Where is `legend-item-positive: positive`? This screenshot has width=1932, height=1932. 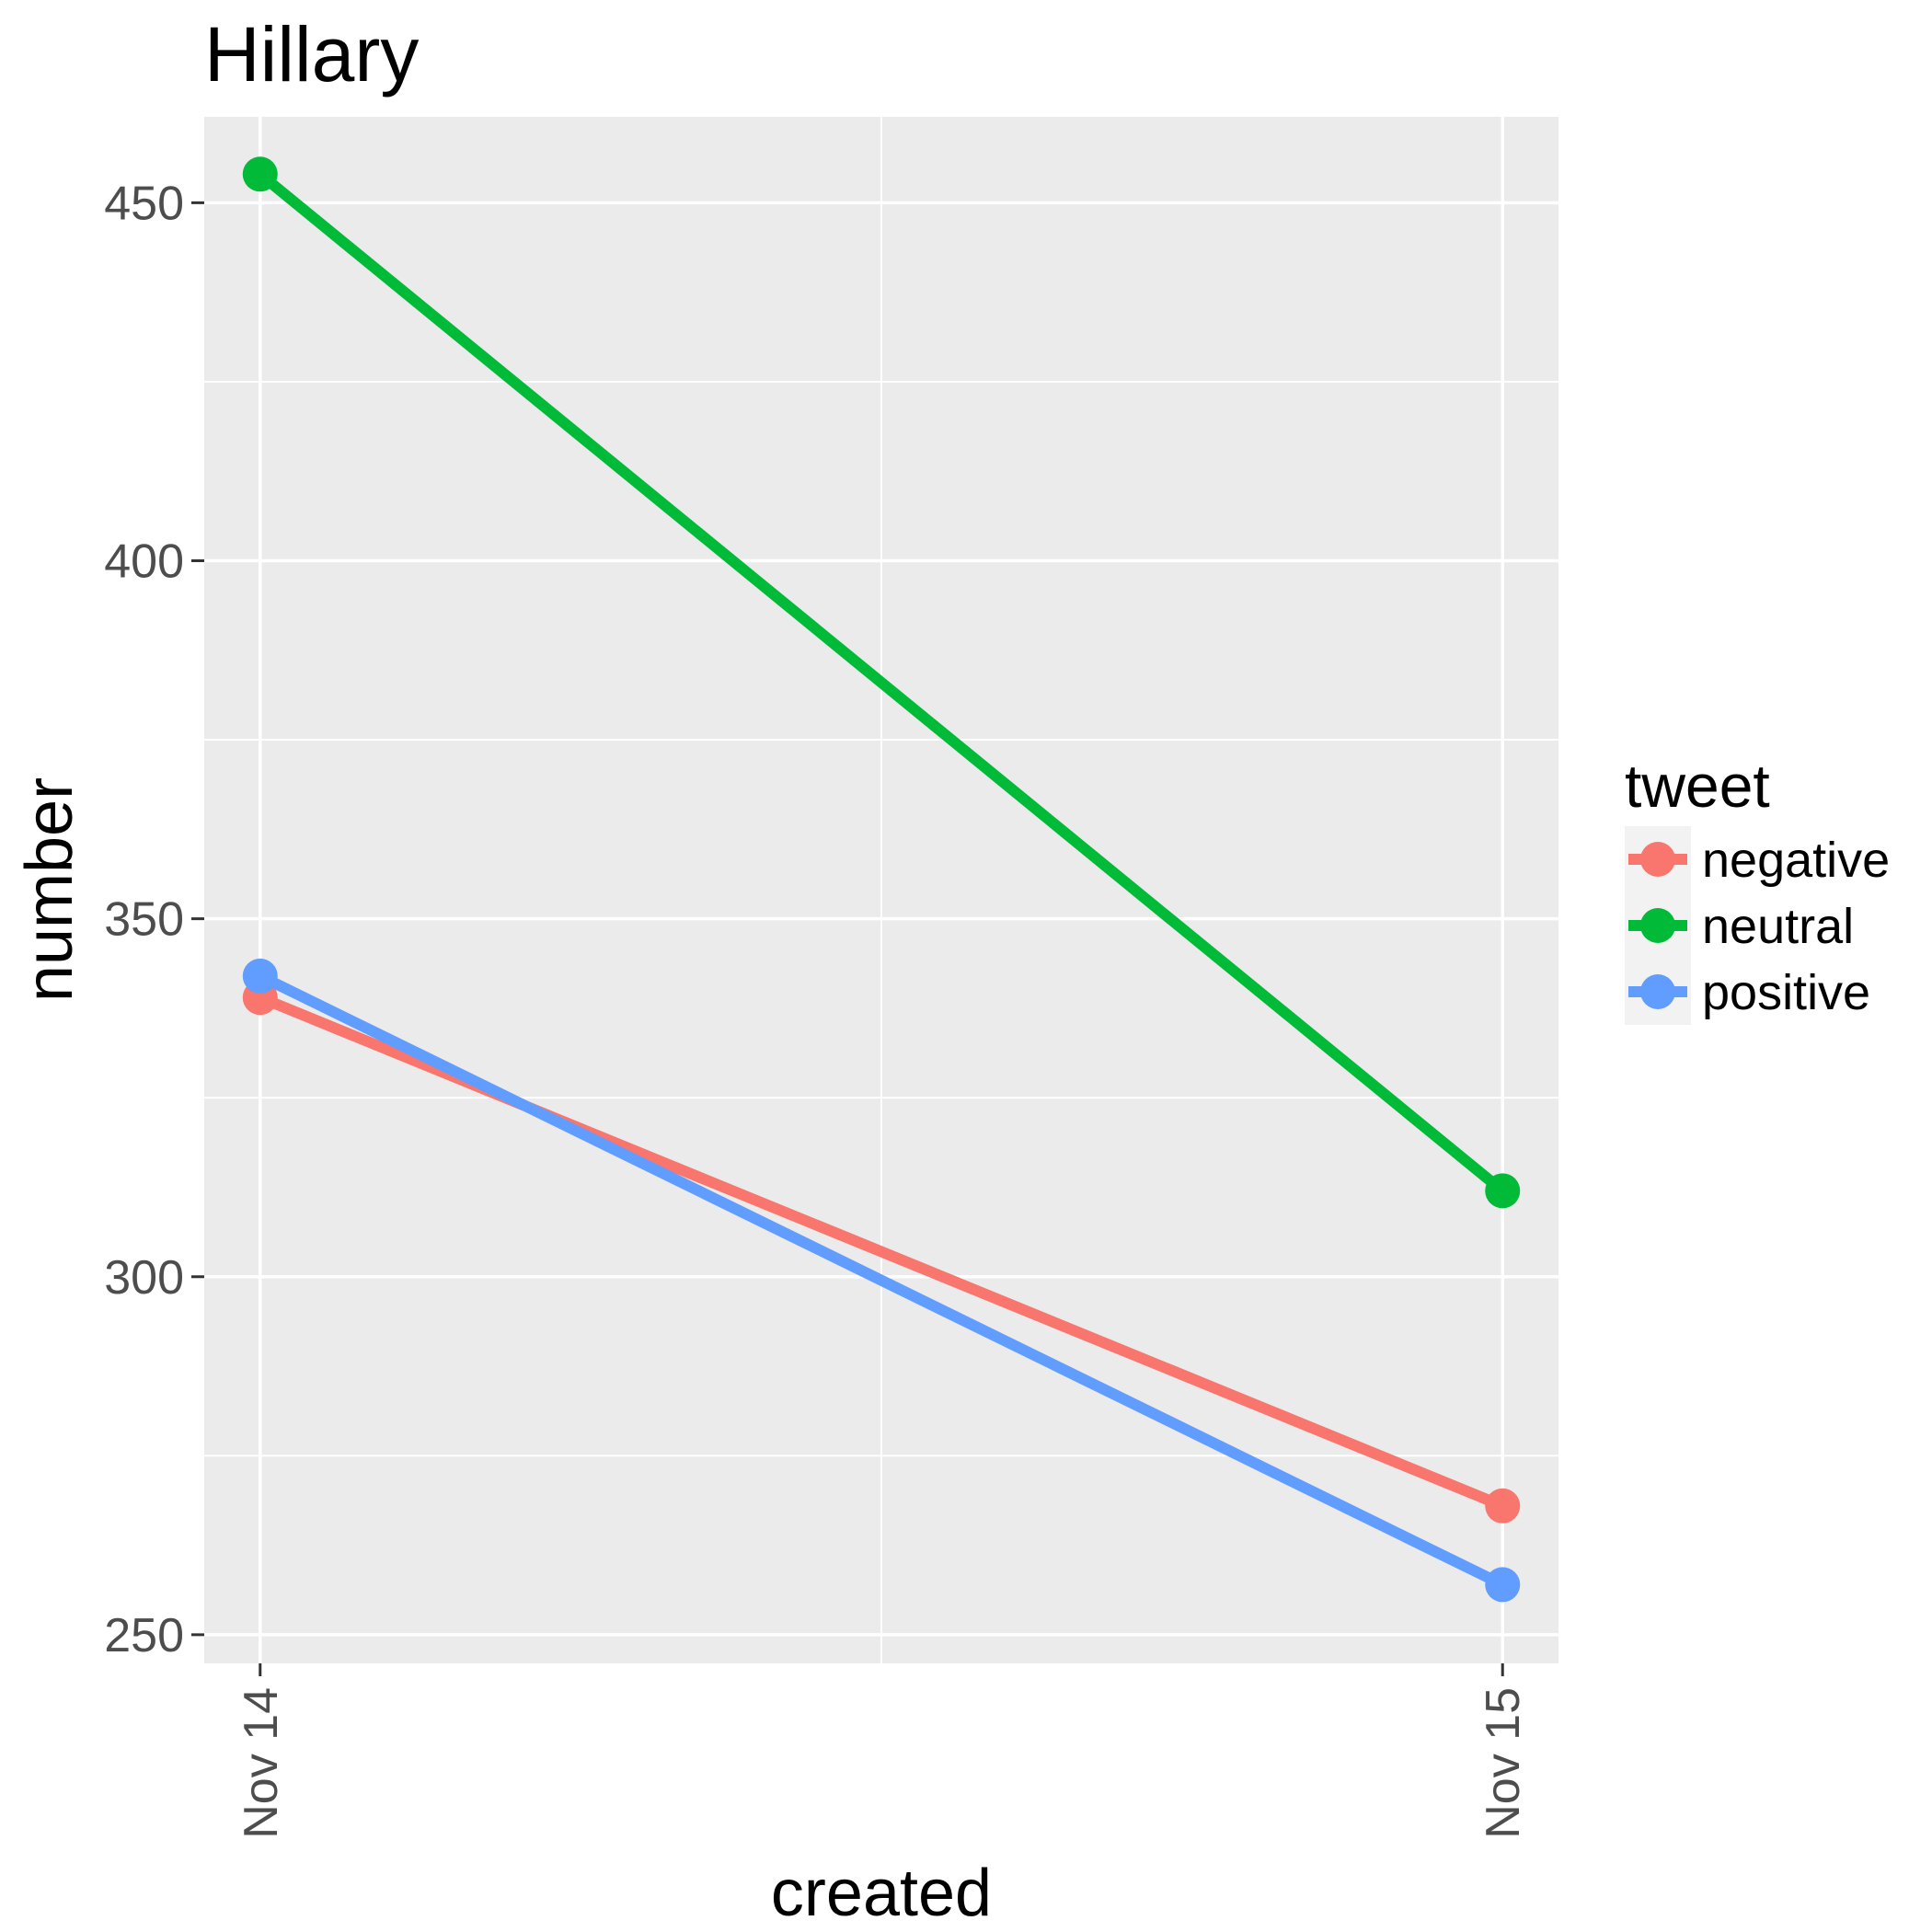 legend-item-positive: positive is located at coordinates (1747, 992).